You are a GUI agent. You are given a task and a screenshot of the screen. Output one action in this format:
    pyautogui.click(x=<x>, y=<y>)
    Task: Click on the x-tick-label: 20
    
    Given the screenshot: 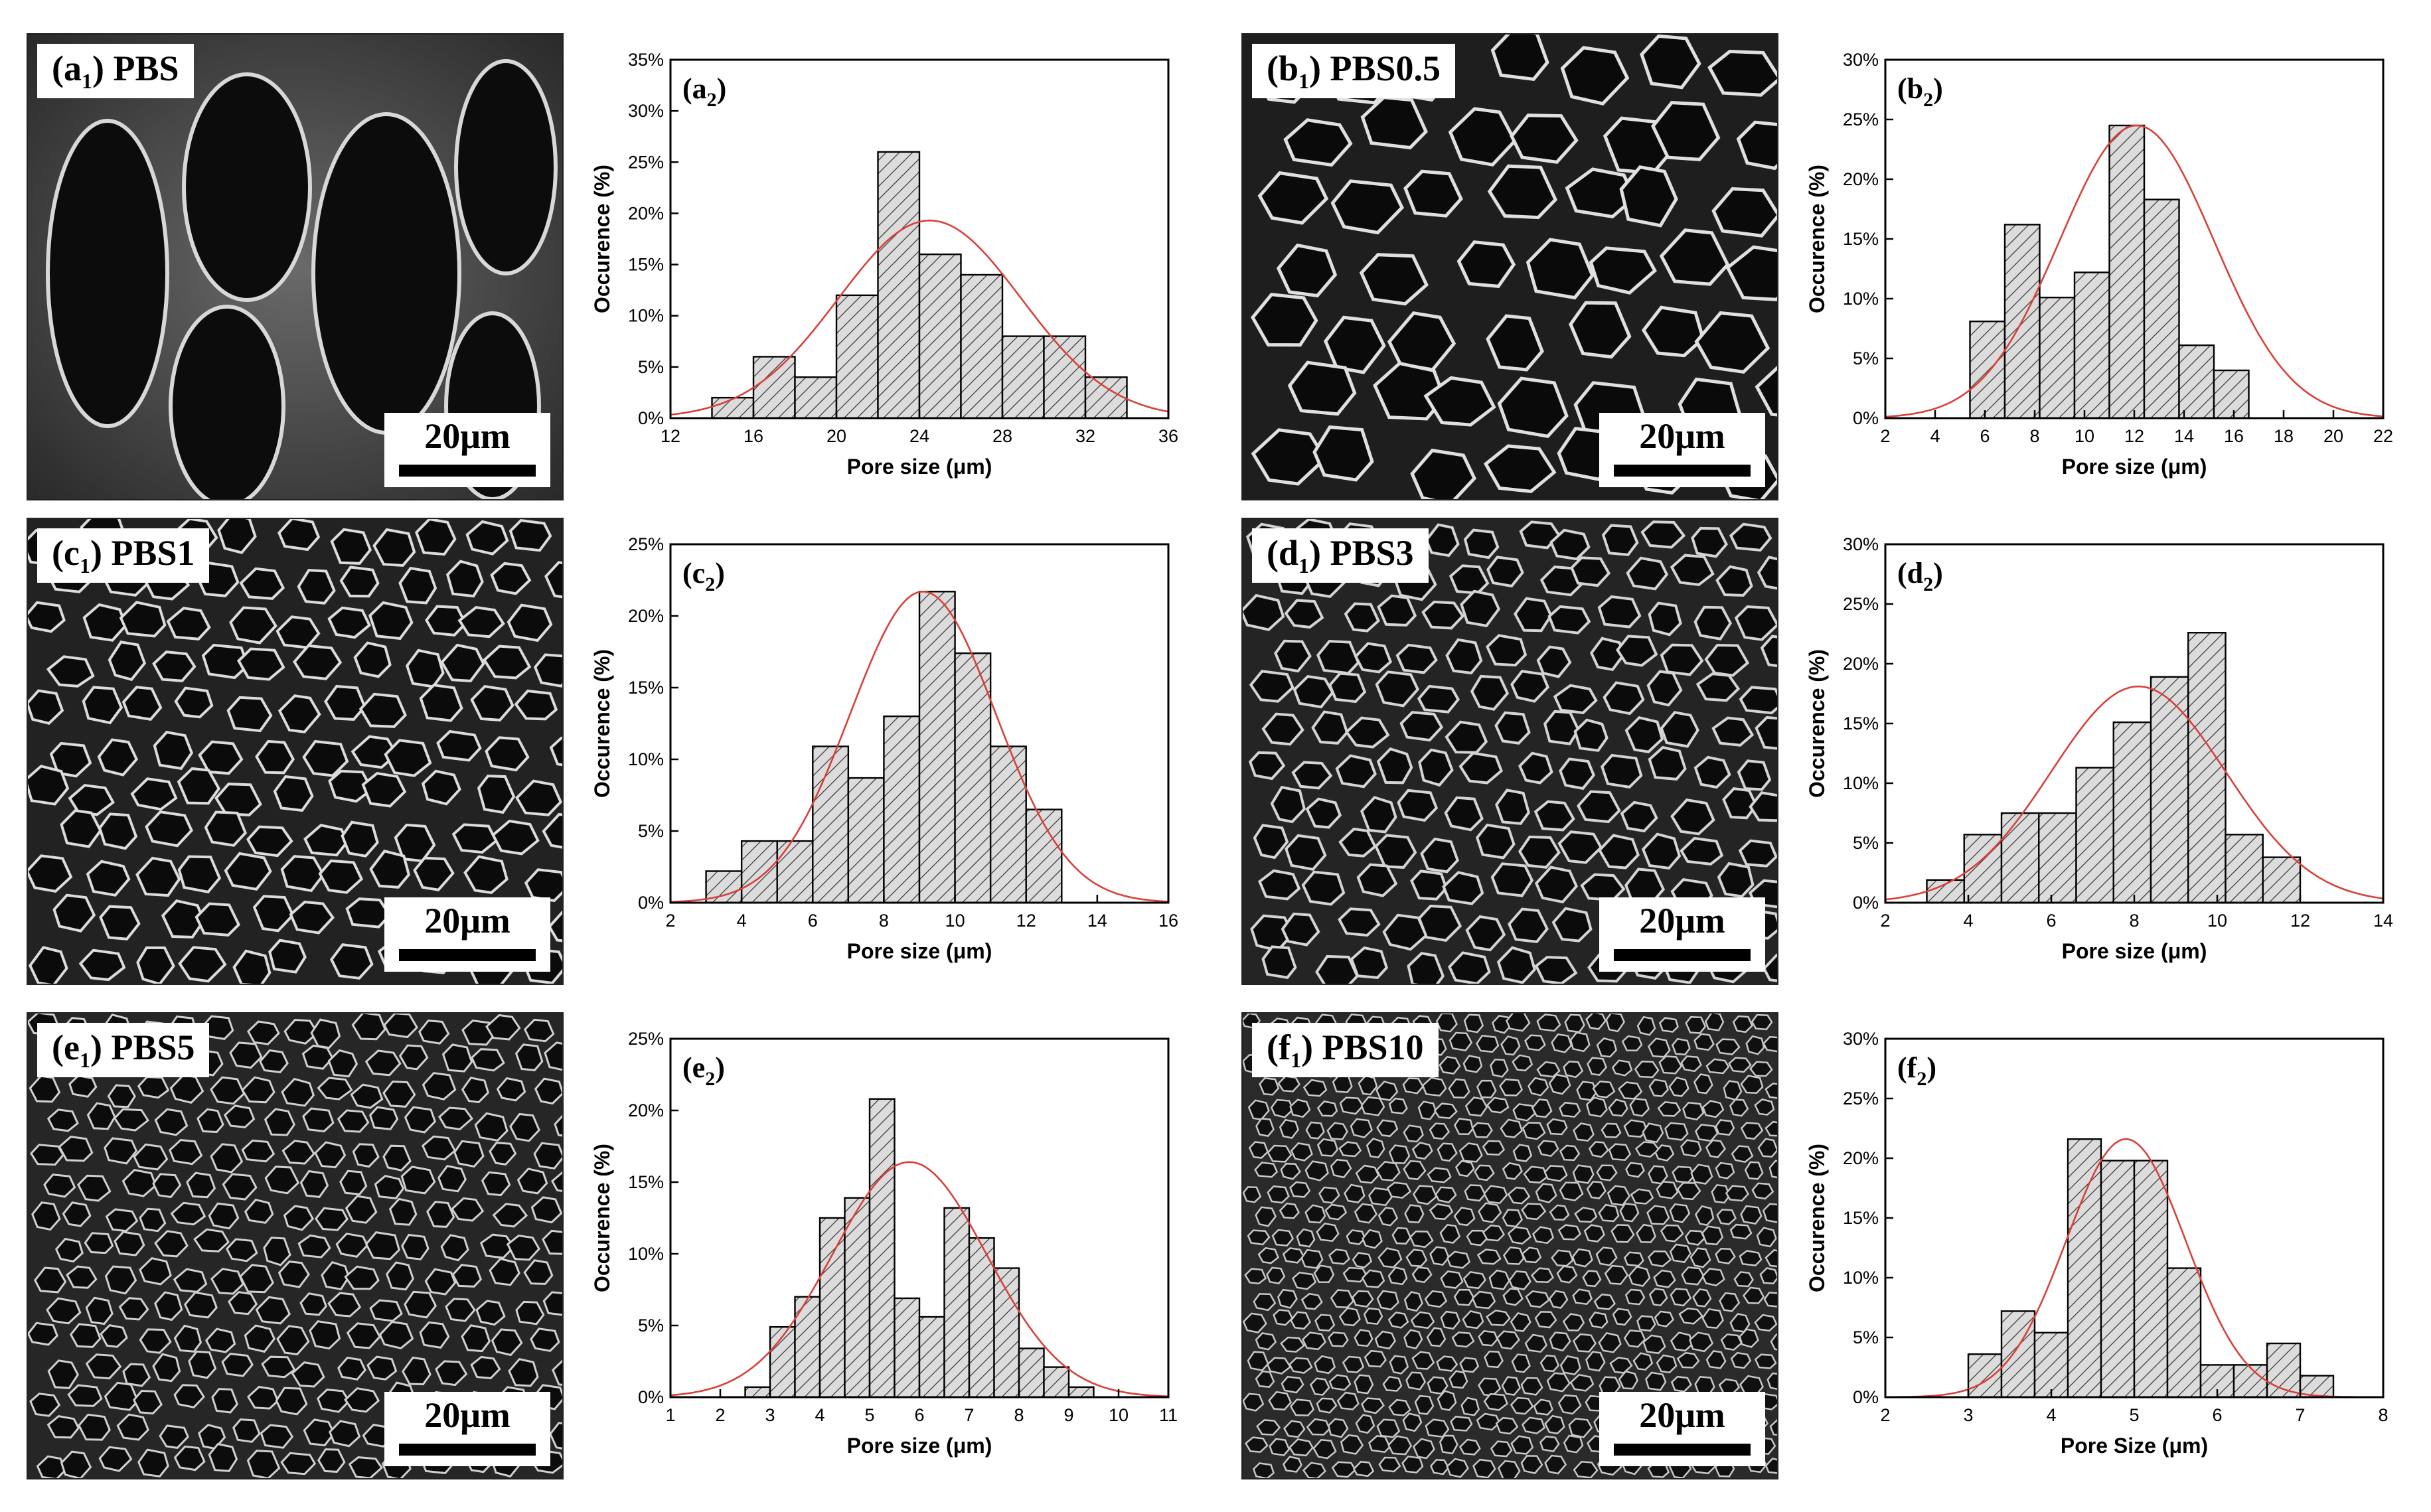 What is the action you would take?
    pyautogui.click(x=2333, y=436)
    